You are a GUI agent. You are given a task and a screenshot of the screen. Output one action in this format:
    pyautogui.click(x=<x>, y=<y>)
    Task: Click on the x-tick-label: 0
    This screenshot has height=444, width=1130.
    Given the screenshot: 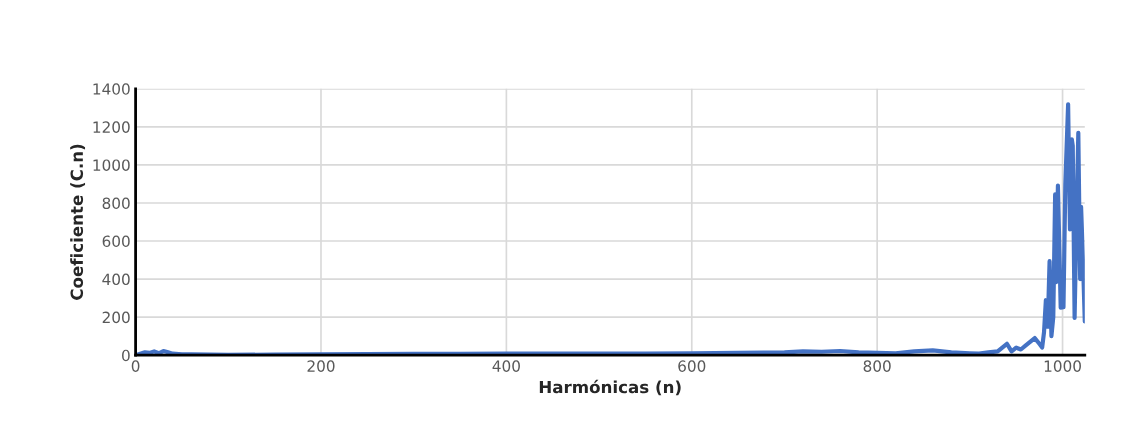 What is the action you would take?
    pyautogui.click(x=135, y=366)
    